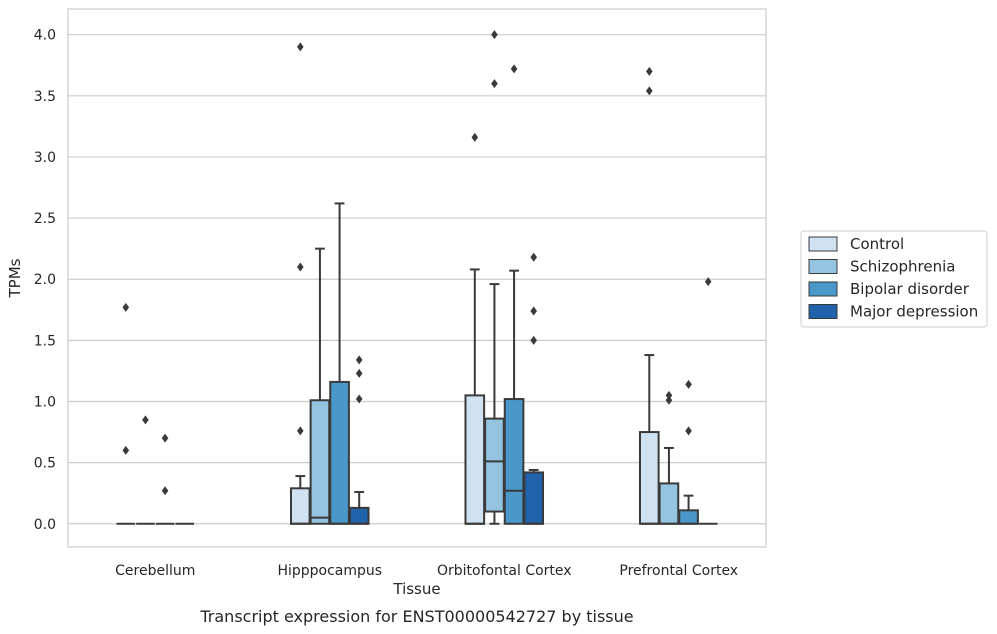 This screenshot has height=634, width=997. Describe the element at coordinates (902, 267) in the screenshot. I see `legend-label: Schizophrenia` at that location.